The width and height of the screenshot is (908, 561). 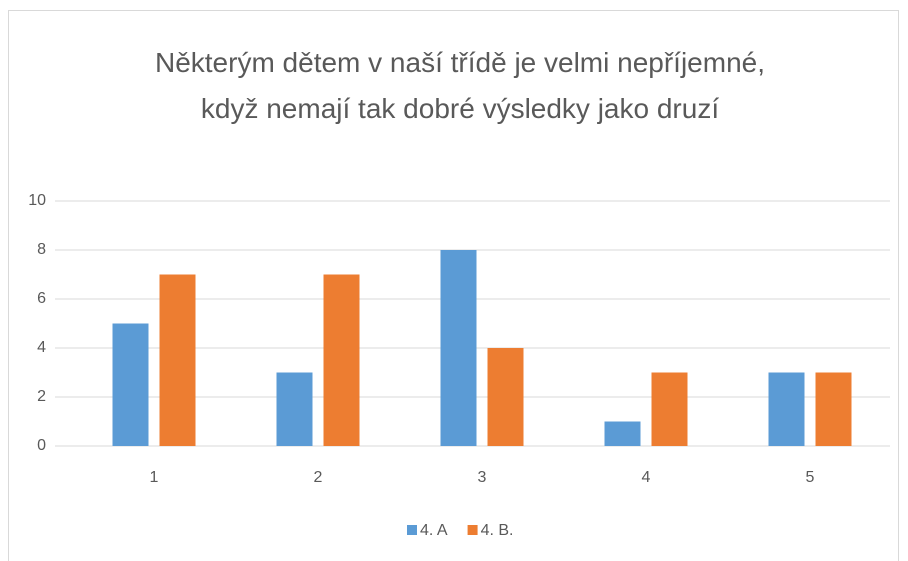 I want to click on x-tick-label: 3, so click(x=482, y=477).